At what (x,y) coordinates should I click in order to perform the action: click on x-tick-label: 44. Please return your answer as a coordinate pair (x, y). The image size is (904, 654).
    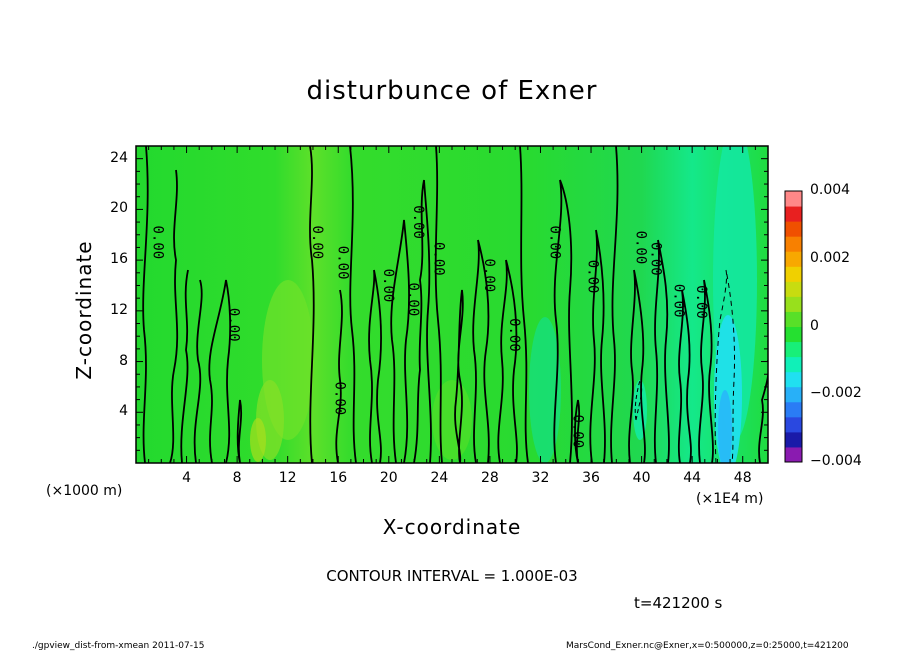
    Looking at the image, I should click on (692, 478).